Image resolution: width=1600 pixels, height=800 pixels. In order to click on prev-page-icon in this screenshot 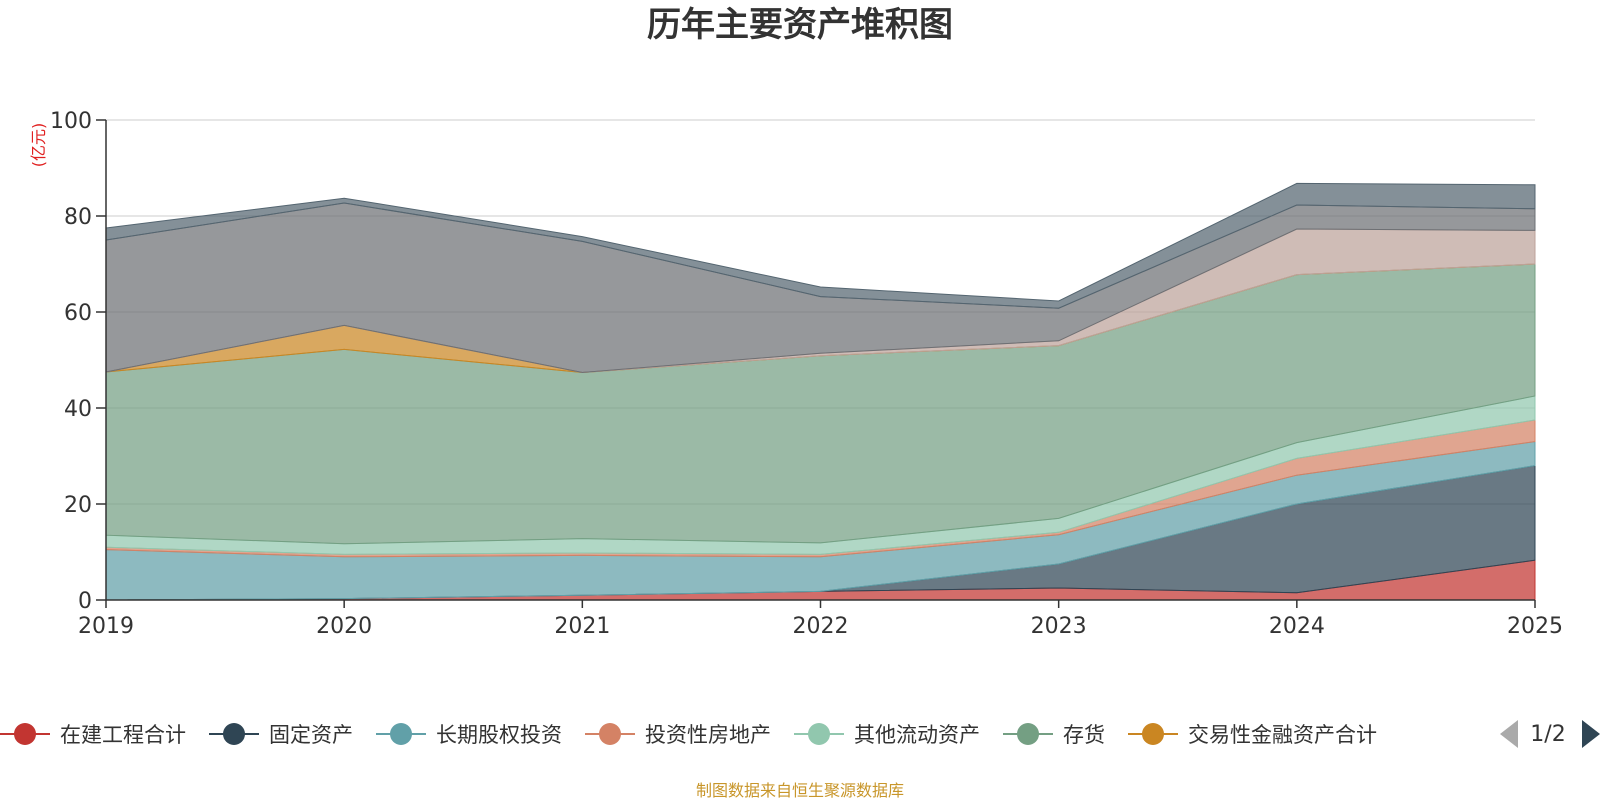, I will do `click(1509, 734)`.